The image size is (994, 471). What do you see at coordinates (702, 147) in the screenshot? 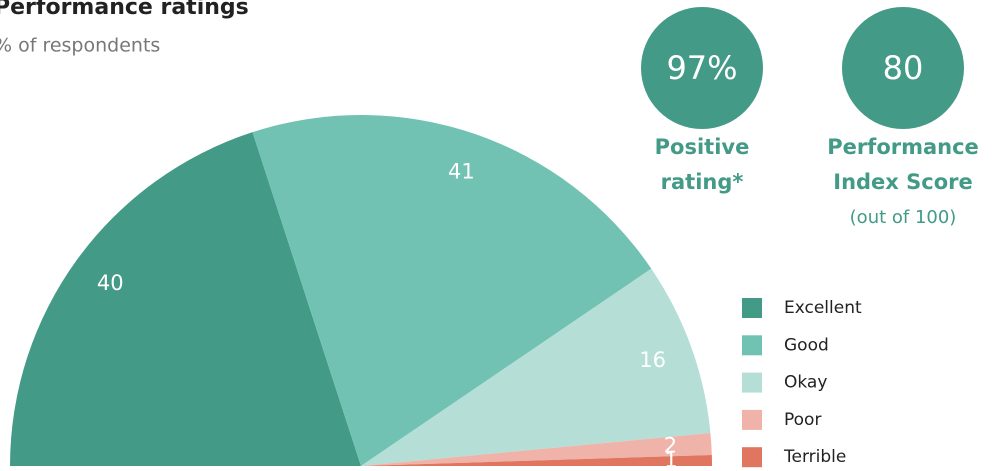
I see `kpi-label: Positive` at bounding box center [702, 147].